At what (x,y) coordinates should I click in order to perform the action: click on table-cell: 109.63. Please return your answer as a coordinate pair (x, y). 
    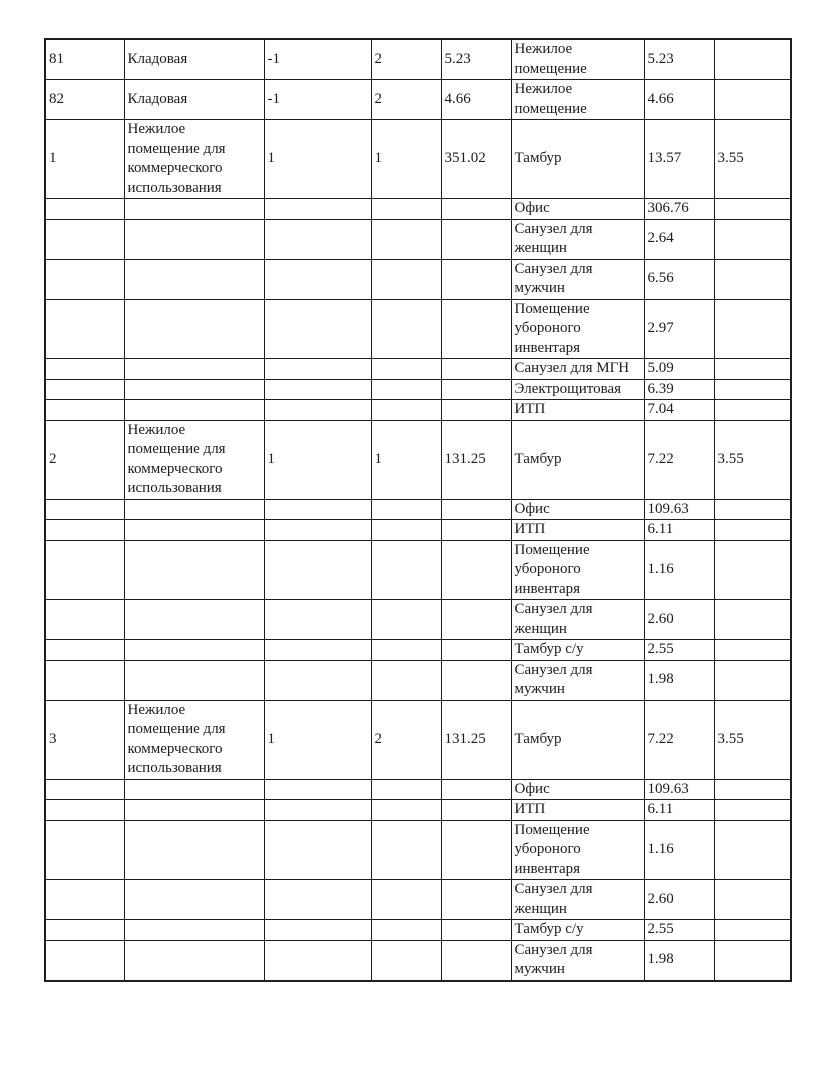
    Looking at the image, I should click on (679, 789).